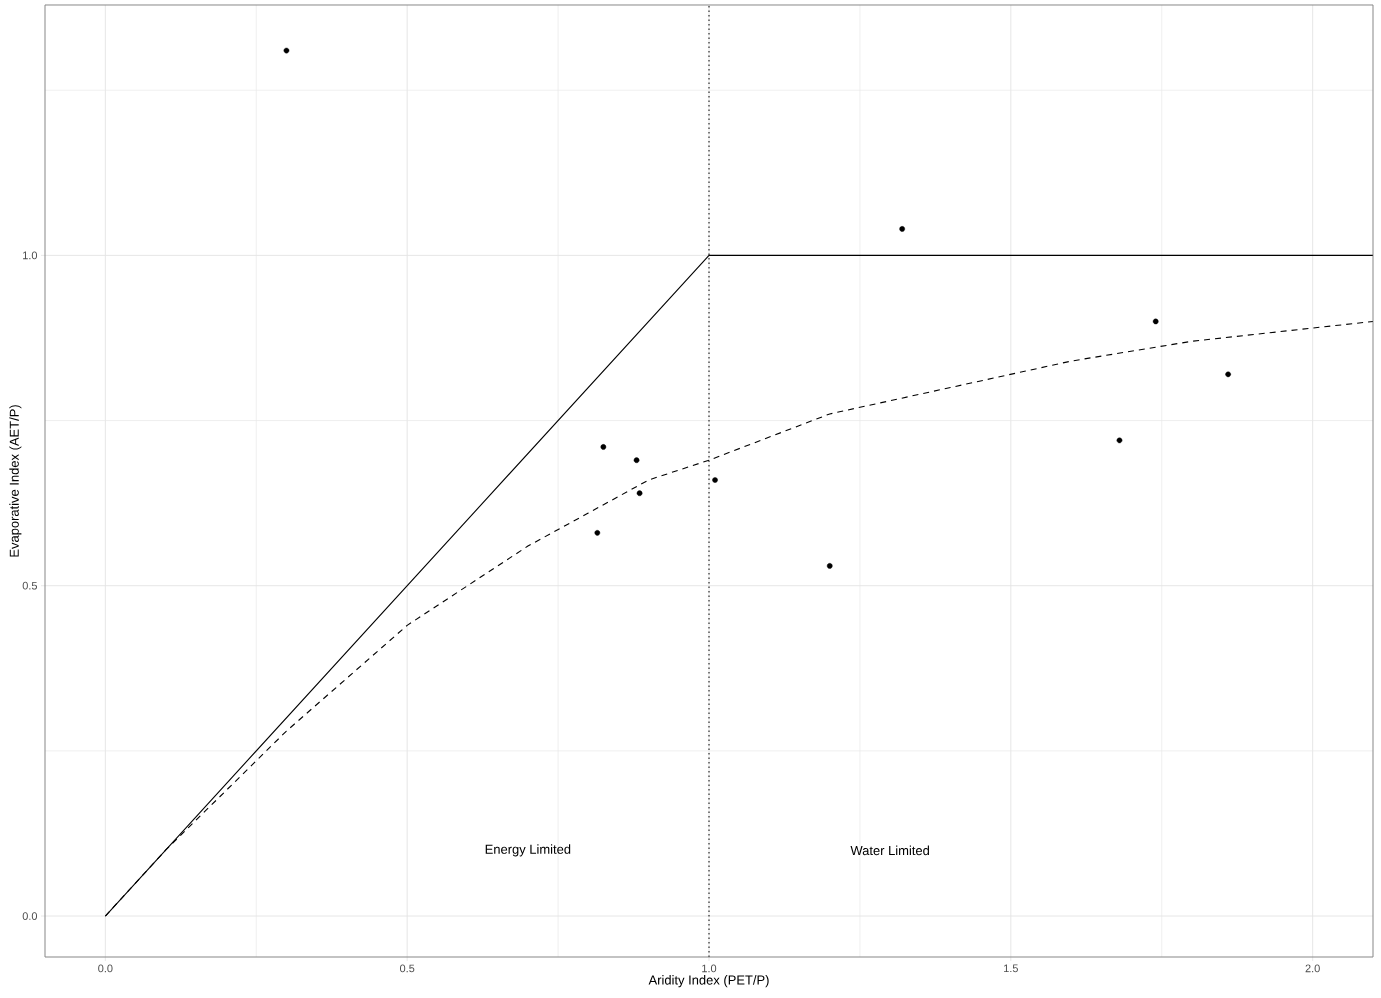  What do you see at coordinates (889, 850) in the screenshot?
I see `annotation: Water Limited` at bounding box center [889, 850].